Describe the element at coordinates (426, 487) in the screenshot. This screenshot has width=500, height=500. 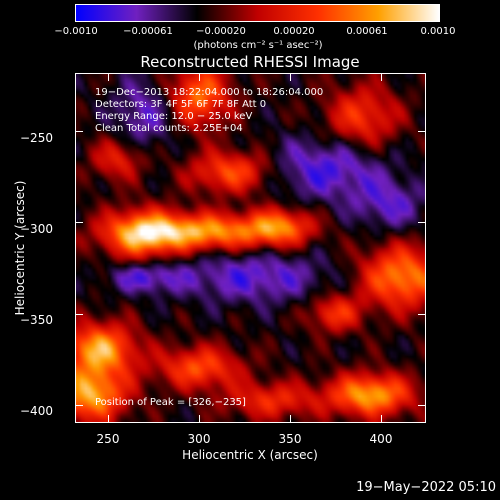
I see `plot-timestamp: 19−May−2022 05:10` at that location.